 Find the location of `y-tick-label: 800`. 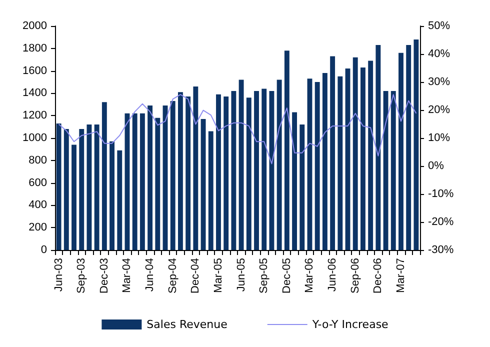

y-tick-label: 800 is located at coordinates (37, 160).